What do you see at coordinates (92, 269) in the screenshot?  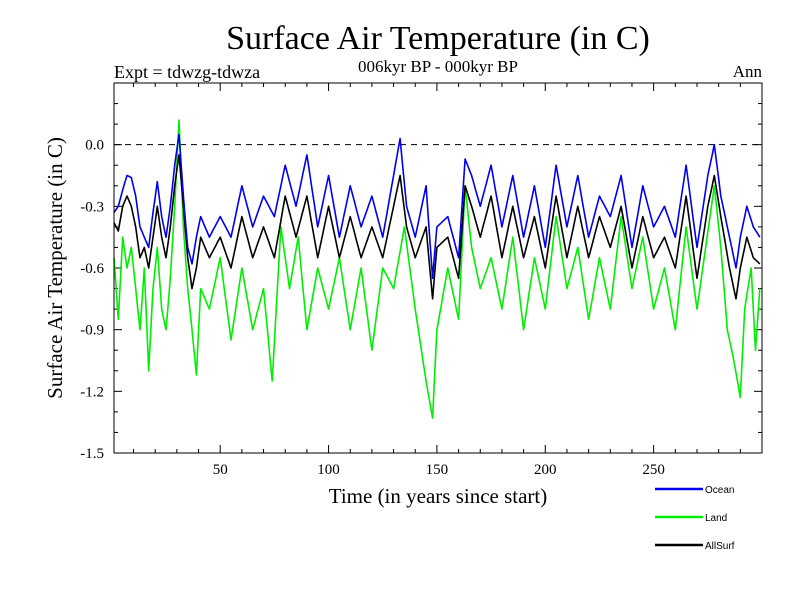 I see `y-tick-label: -0.6` at bounding box center [92, 269].